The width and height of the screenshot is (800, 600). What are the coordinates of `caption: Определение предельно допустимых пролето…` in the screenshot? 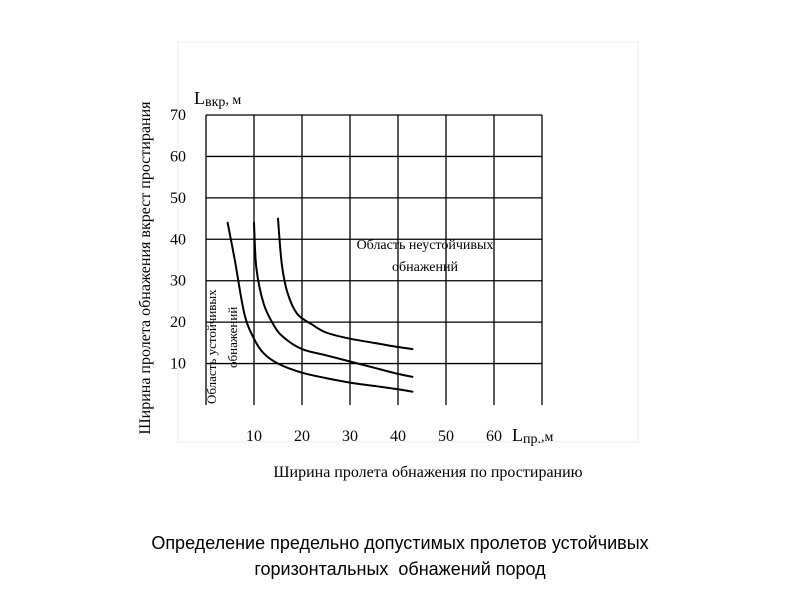 It's located at (400, 556).